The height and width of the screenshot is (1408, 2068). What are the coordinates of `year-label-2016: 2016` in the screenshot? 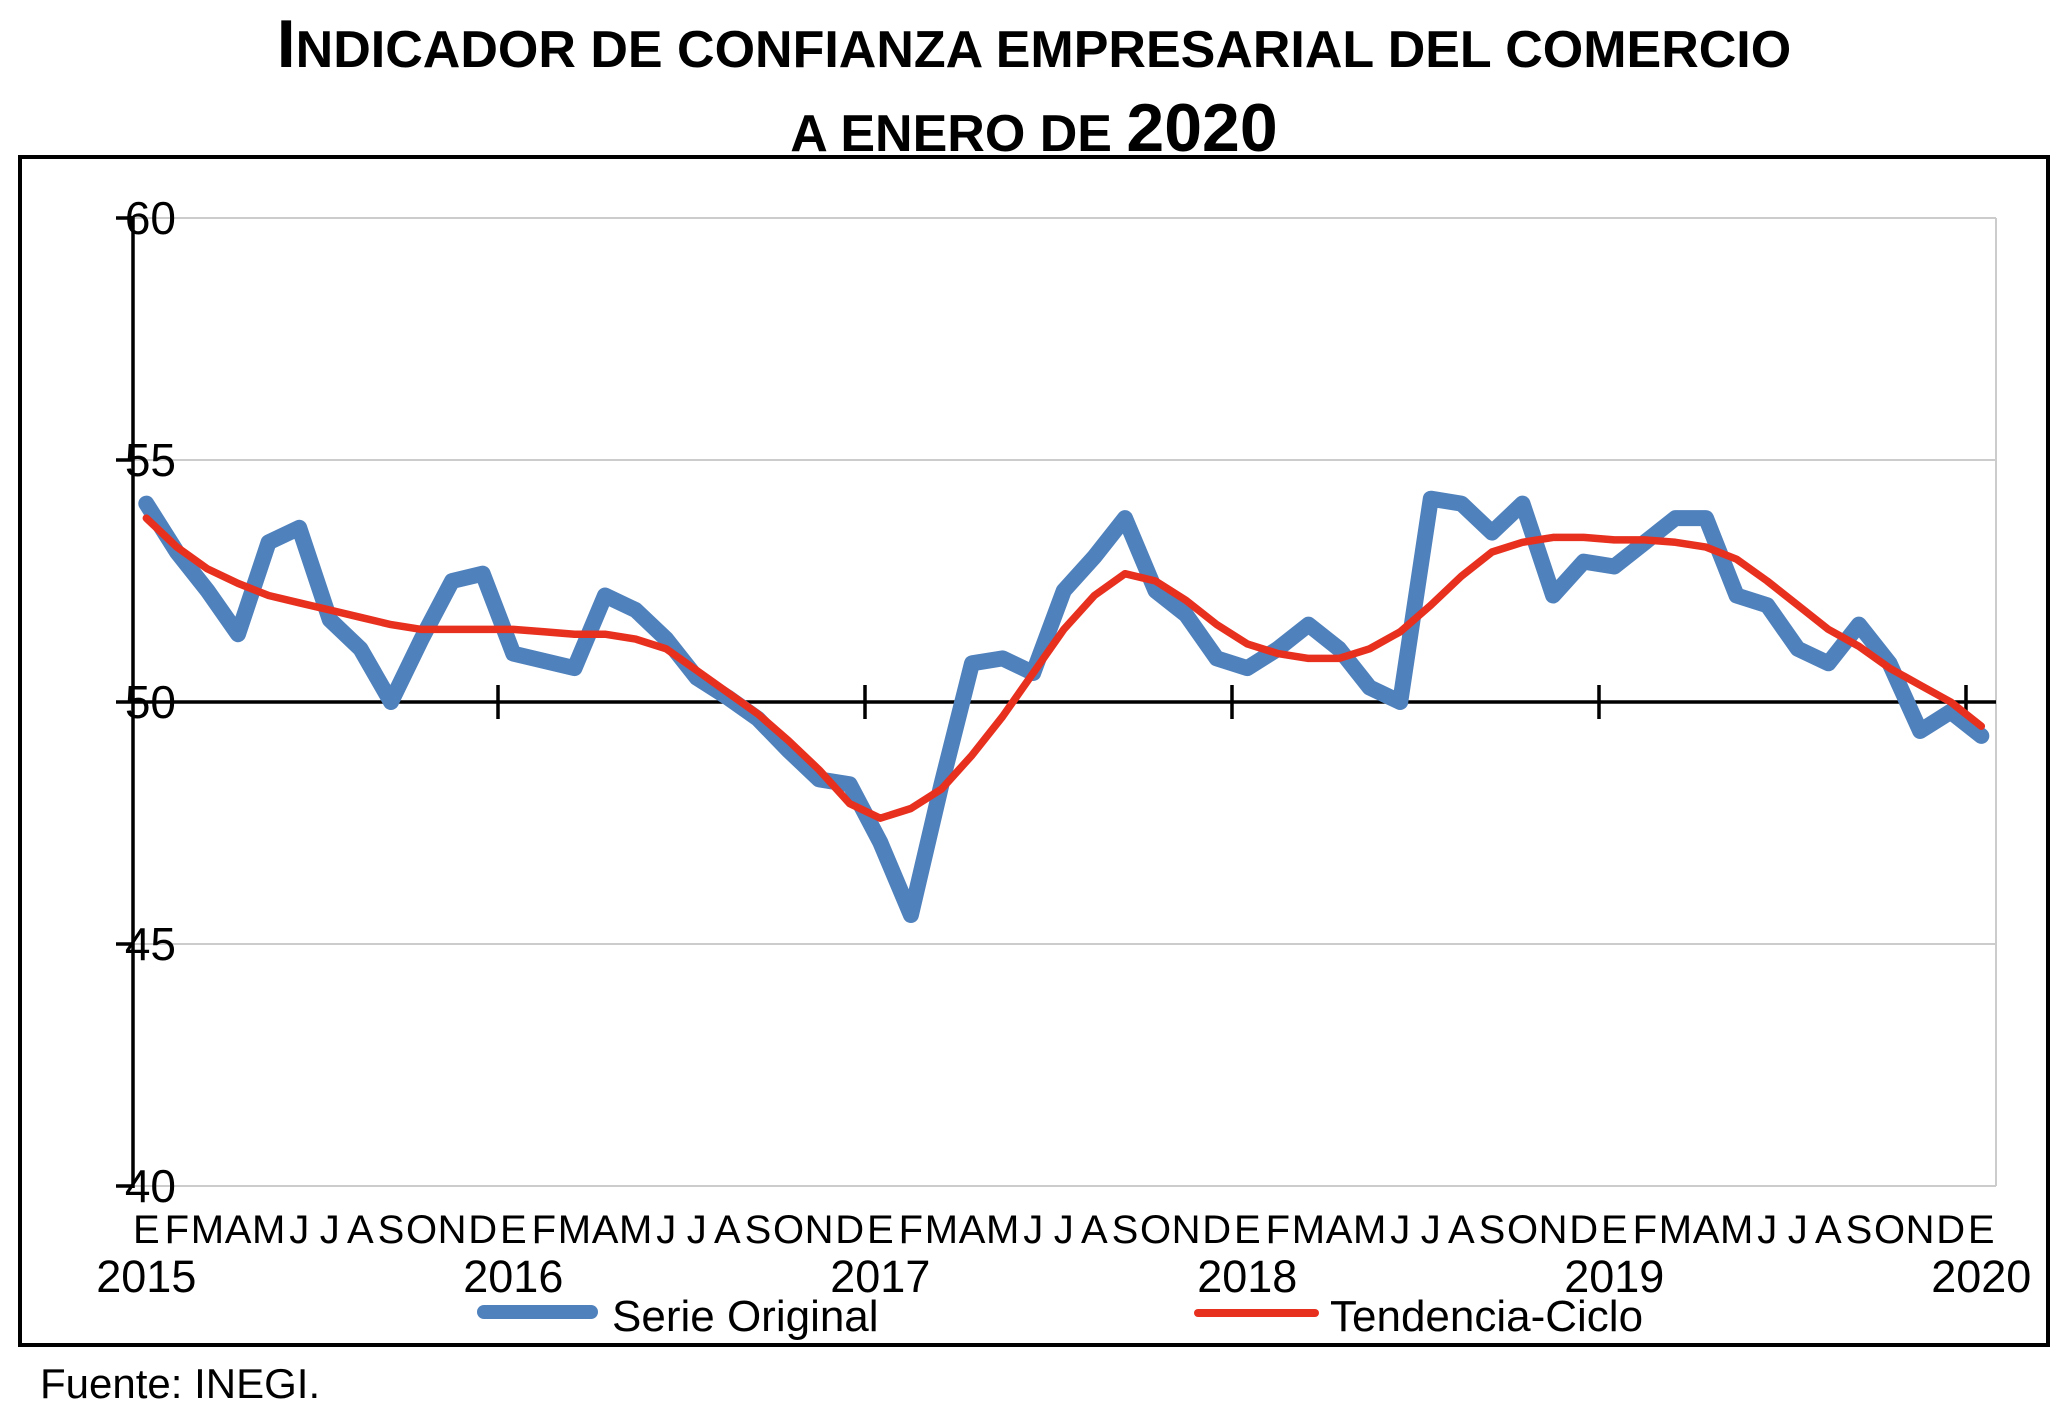 It's located at (513, 1276).